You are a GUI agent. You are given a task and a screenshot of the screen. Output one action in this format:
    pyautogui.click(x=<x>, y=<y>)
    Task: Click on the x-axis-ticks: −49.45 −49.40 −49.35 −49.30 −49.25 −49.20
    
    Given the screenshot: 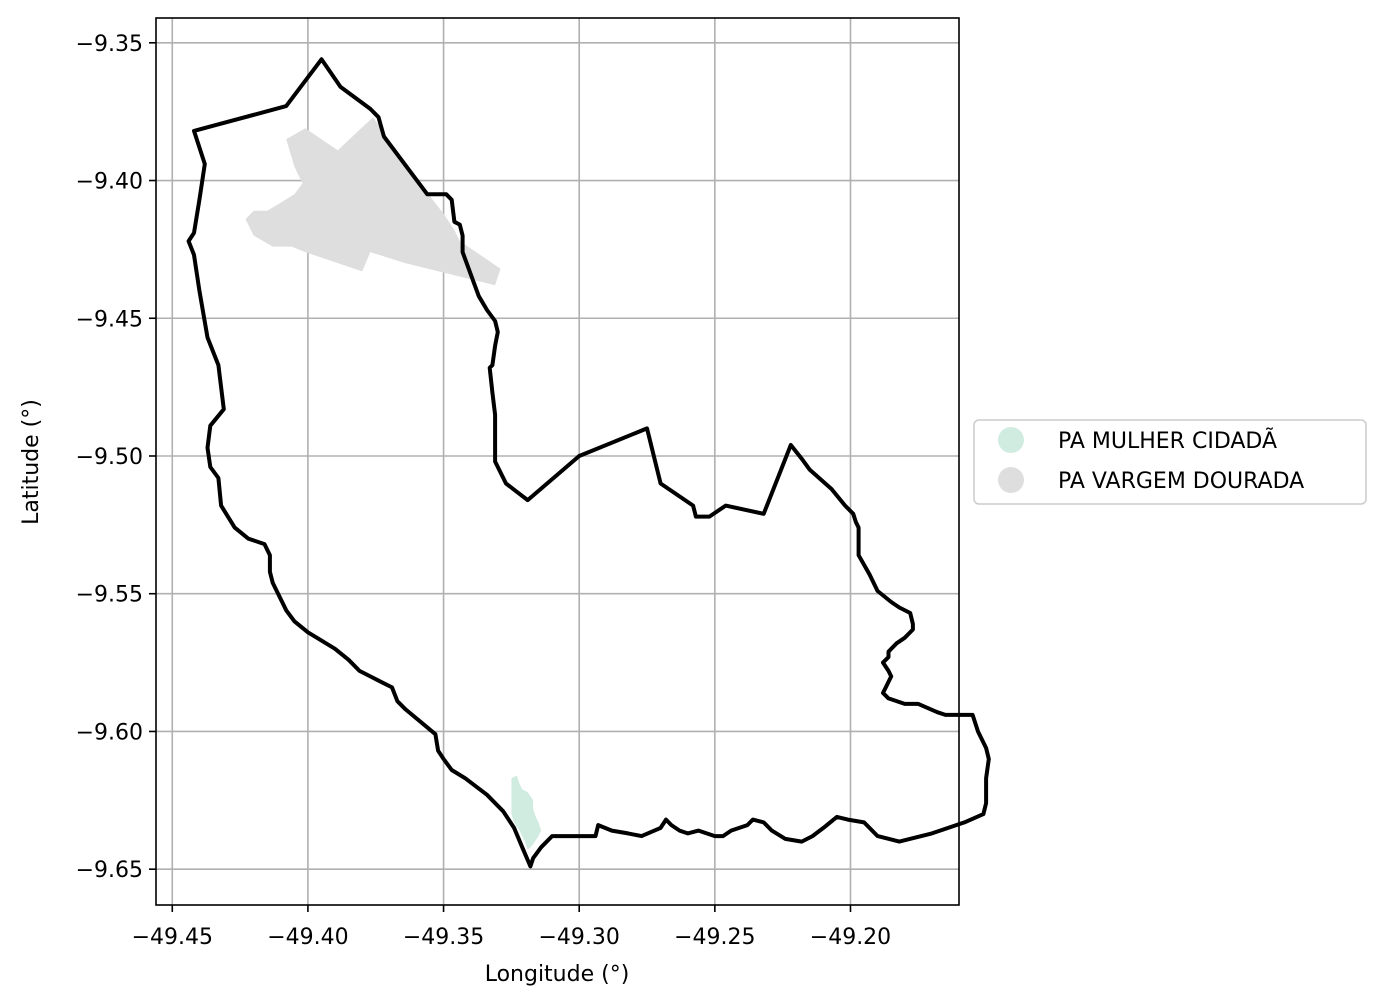 What is the action you would take?
    pyautogui.click(x=511, y=927)
    